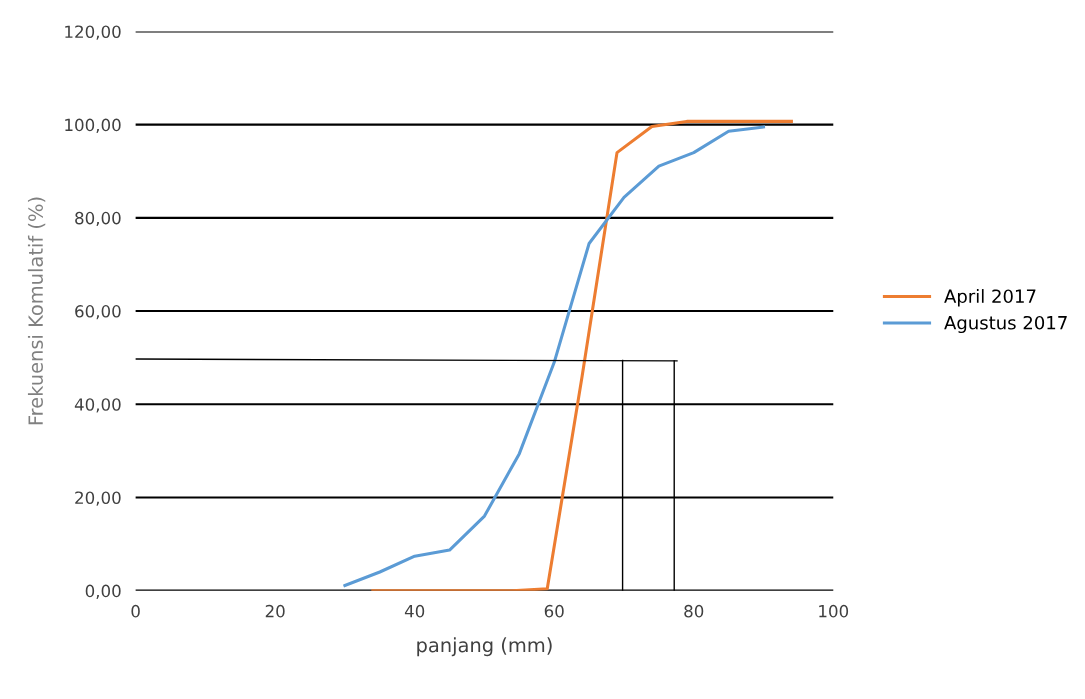 The width and height of the screenshot is (1085, 699). What do you see at coordinates (93, 32) in the screenshot?
I see `y-tick-label: 120,00` at bounding box center [93, 32].